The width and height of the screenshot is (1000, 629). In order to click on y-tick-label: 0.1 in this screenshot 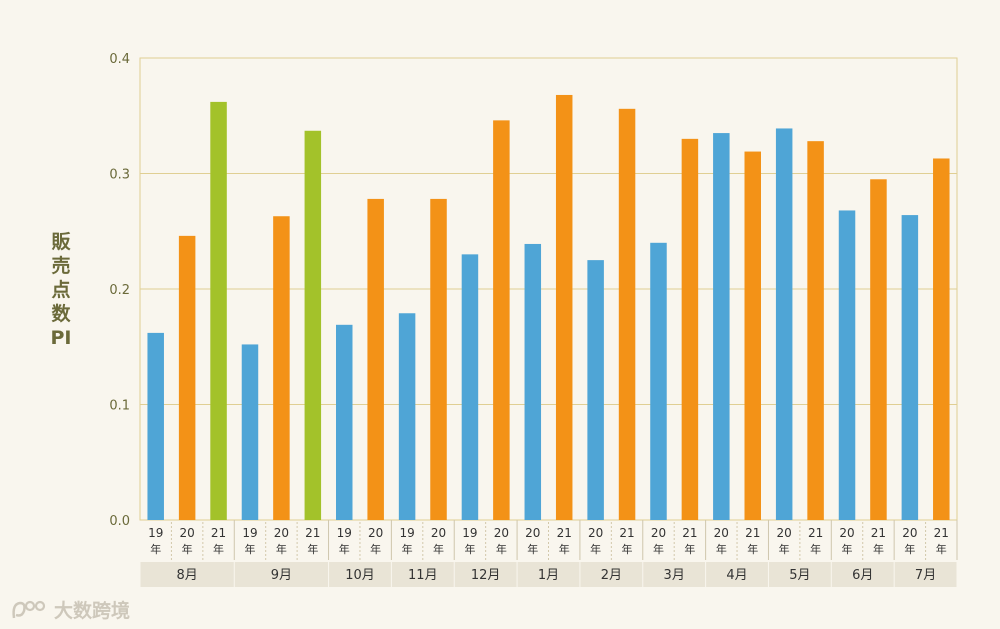, I will do `click(119, 406)`.